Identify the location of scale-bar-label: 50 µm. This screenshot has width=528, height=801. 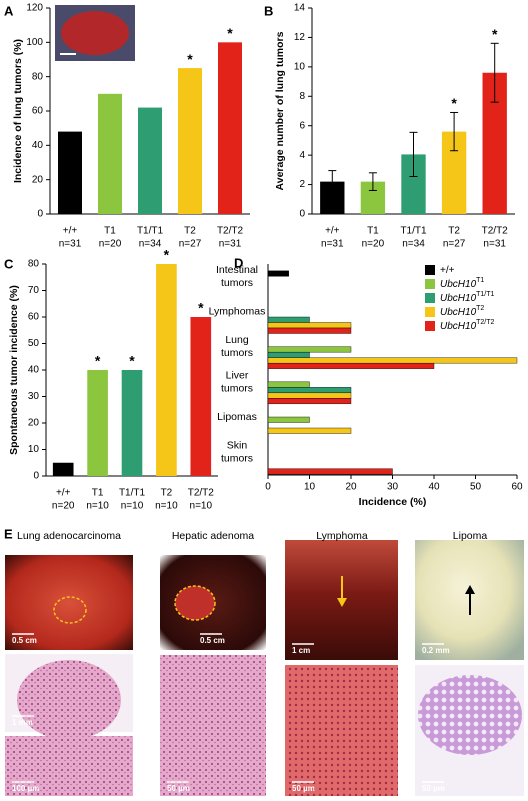
(433, 788).